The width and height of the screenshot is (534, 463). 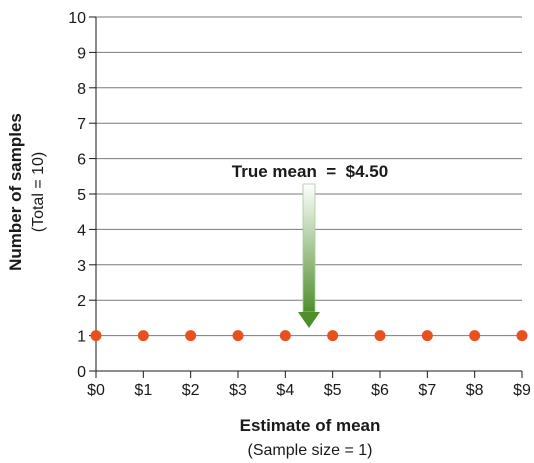 What do you see at coordinates (15, 192) in the screenshot?
I see `y-axis-title: Number of samples` at bounding box center [15, 192].